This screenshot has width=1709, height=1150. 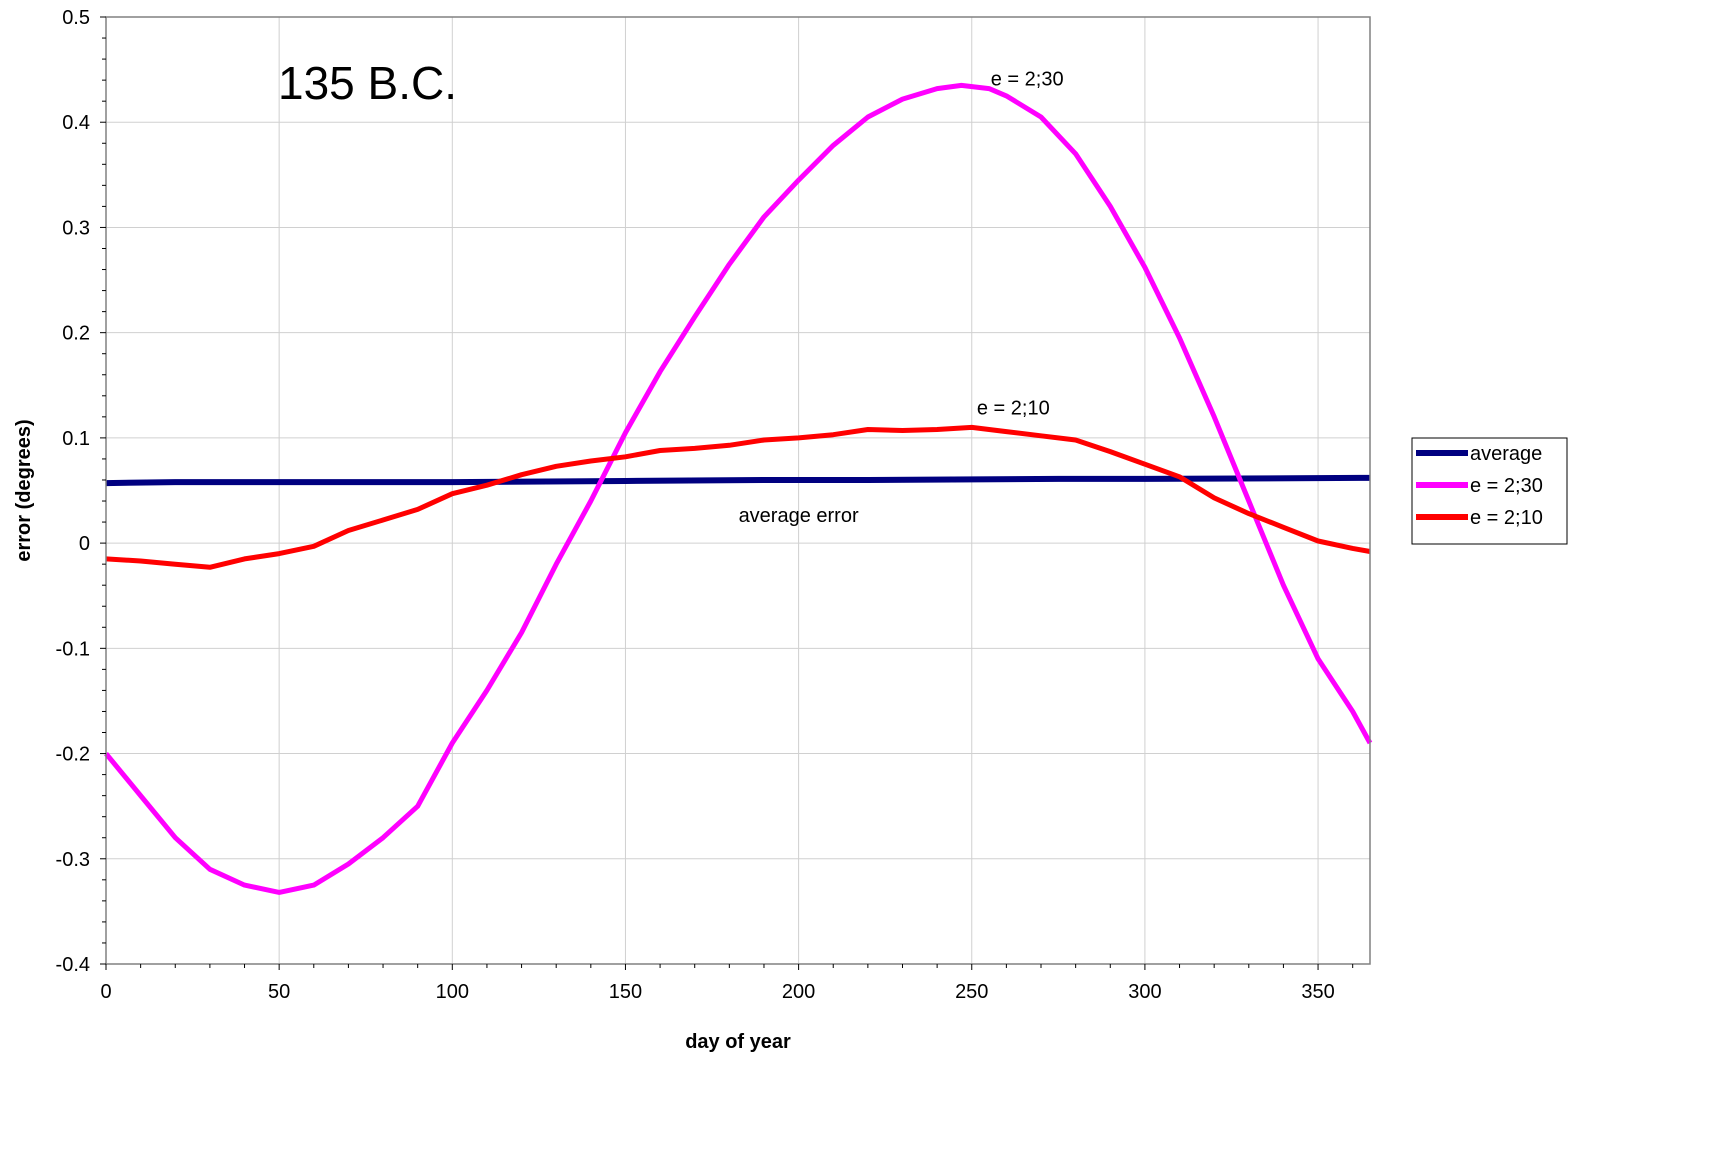 What do you see at coordinates (1013, 409) in the screenshot?
I see `annotation-label: e = 2;10` at bounding box center [1013, 409].